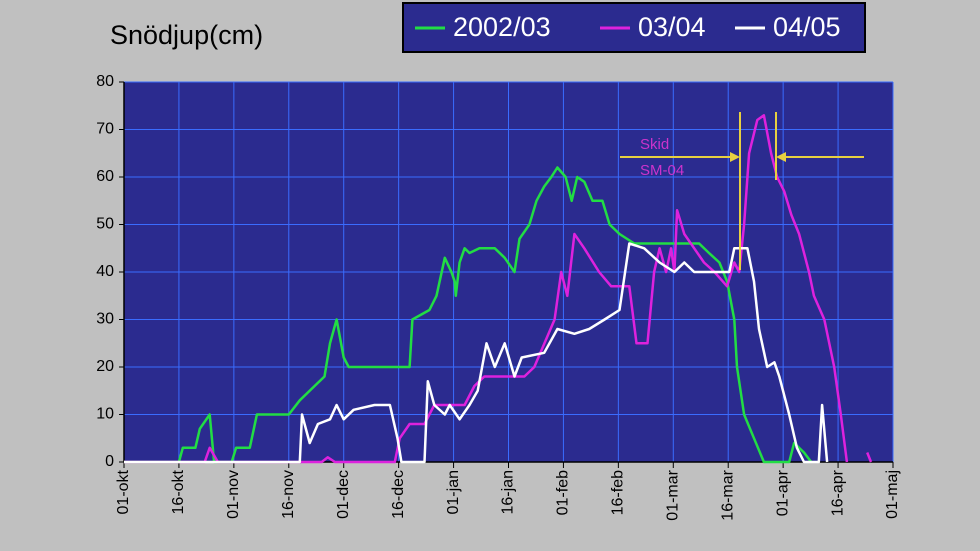 This screenshot has width=980, height=551. Describe the element at coordinates (105, 319) in the screenshot. I see `y-tick-label: 30` at that location.